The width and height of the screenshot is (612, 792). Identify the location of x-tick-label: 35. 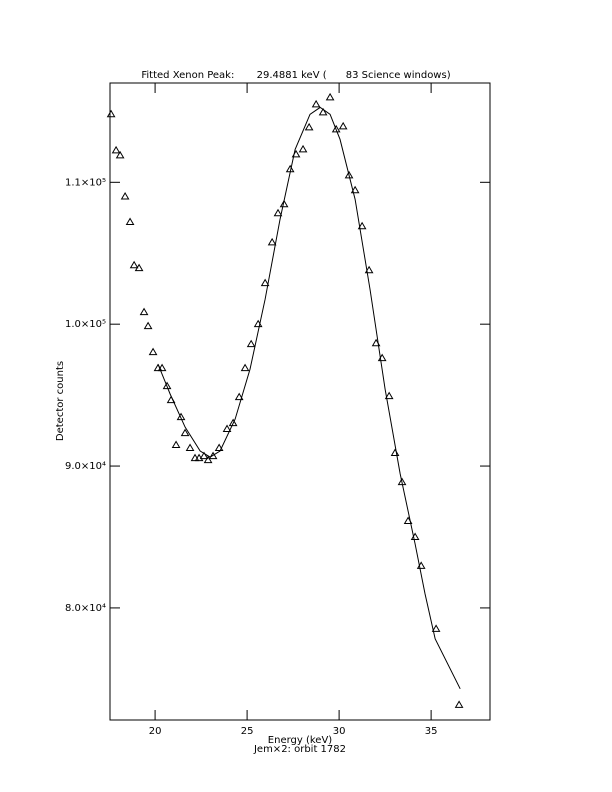
(431, 731).